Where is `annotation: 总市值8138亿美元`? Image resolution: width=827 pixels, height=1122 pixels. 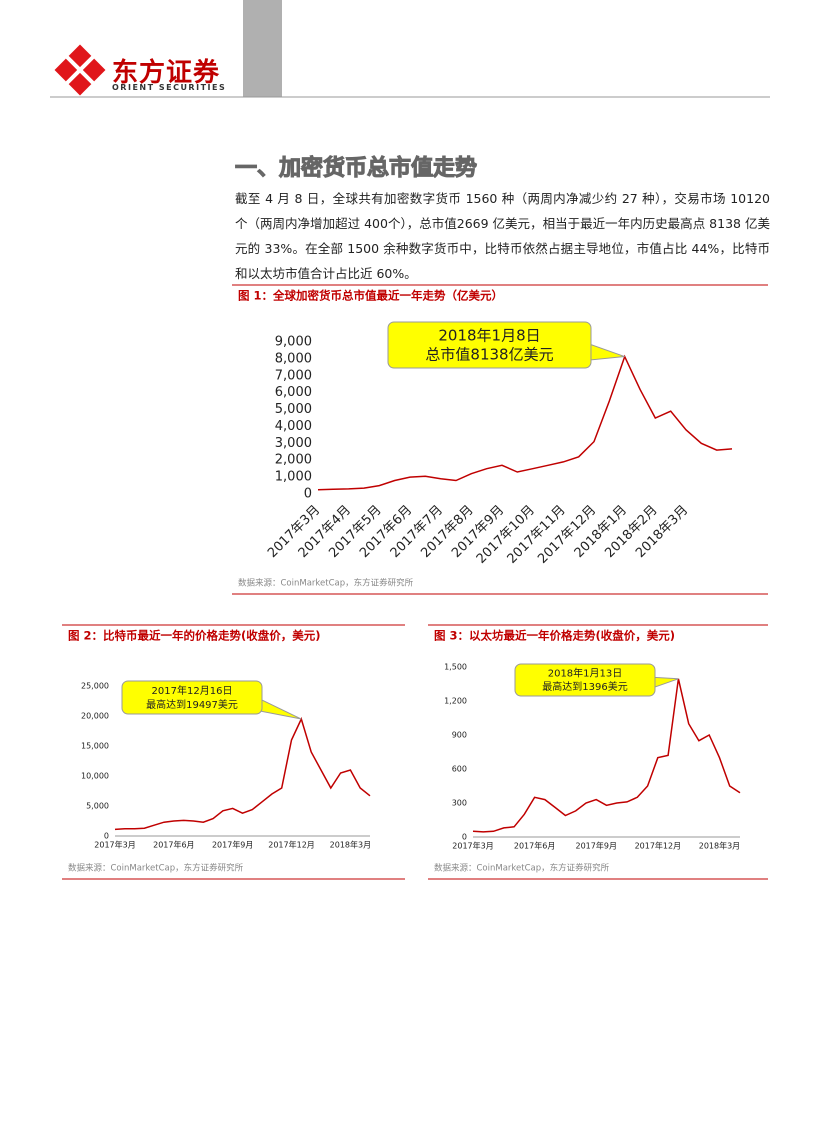 annotation: 总市值8138亿美元 is located at coordinates (489, 355).